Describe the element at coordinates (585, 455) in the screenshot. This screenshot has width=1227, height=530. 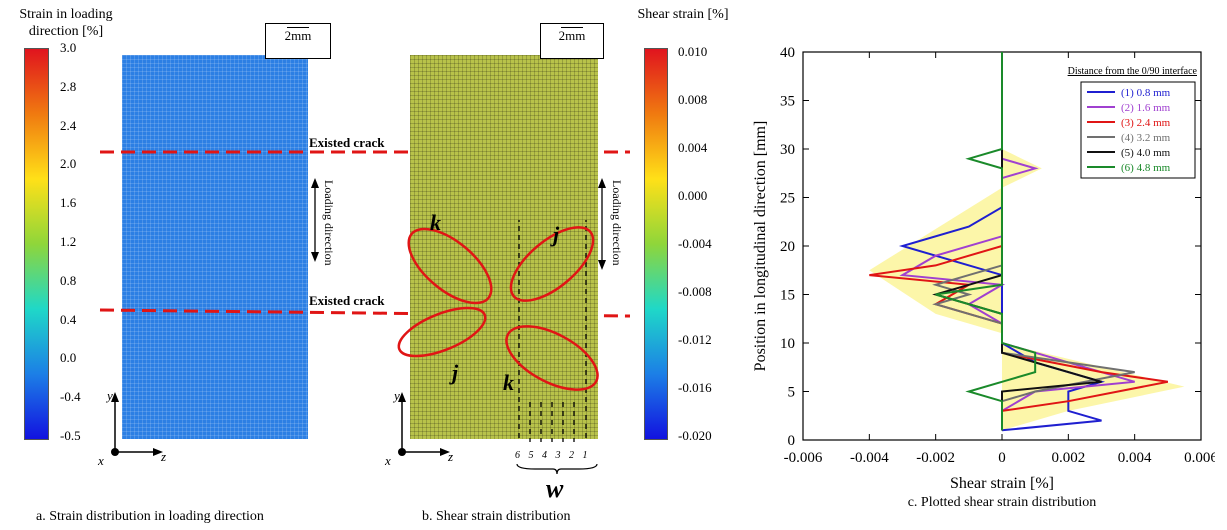
I see `line-number: 1` at that location.